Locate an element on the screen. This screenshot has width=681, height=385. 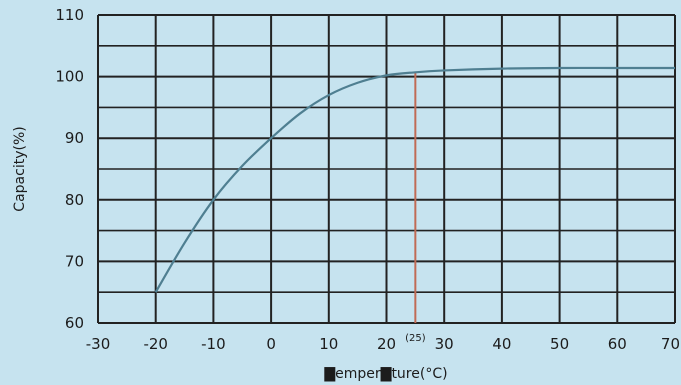
y-tick-label: 80 is located at coordinates (74, 200).